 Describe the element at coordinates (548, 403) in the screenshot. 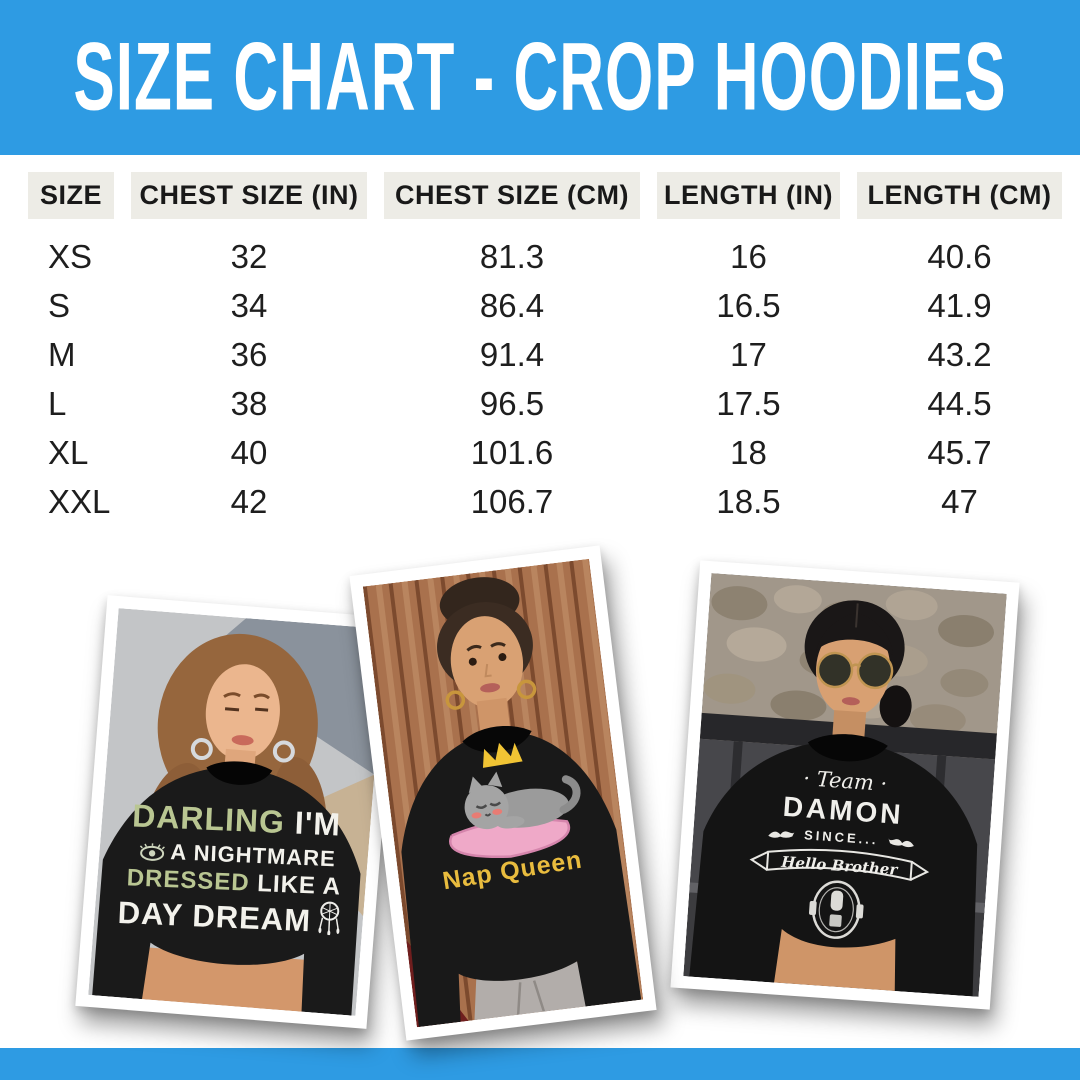

I see `table-row-l: L 38 96.5 17.5 44.5` at that location.